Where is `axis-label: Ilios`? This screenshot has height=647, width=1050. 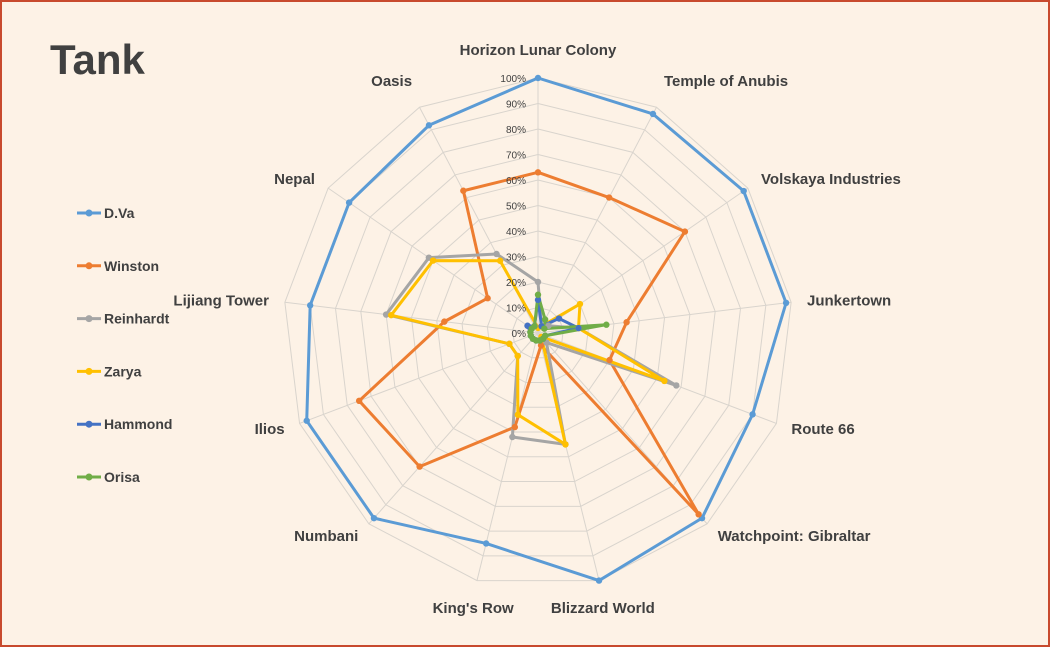
axis-label: Ilios is located at coordinates (270, 429).